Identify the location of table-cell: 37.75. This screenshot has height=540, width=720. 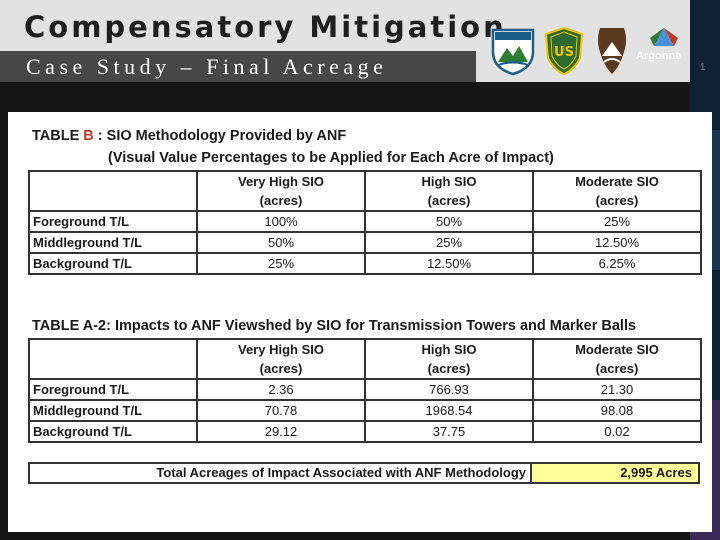
(449, 431).